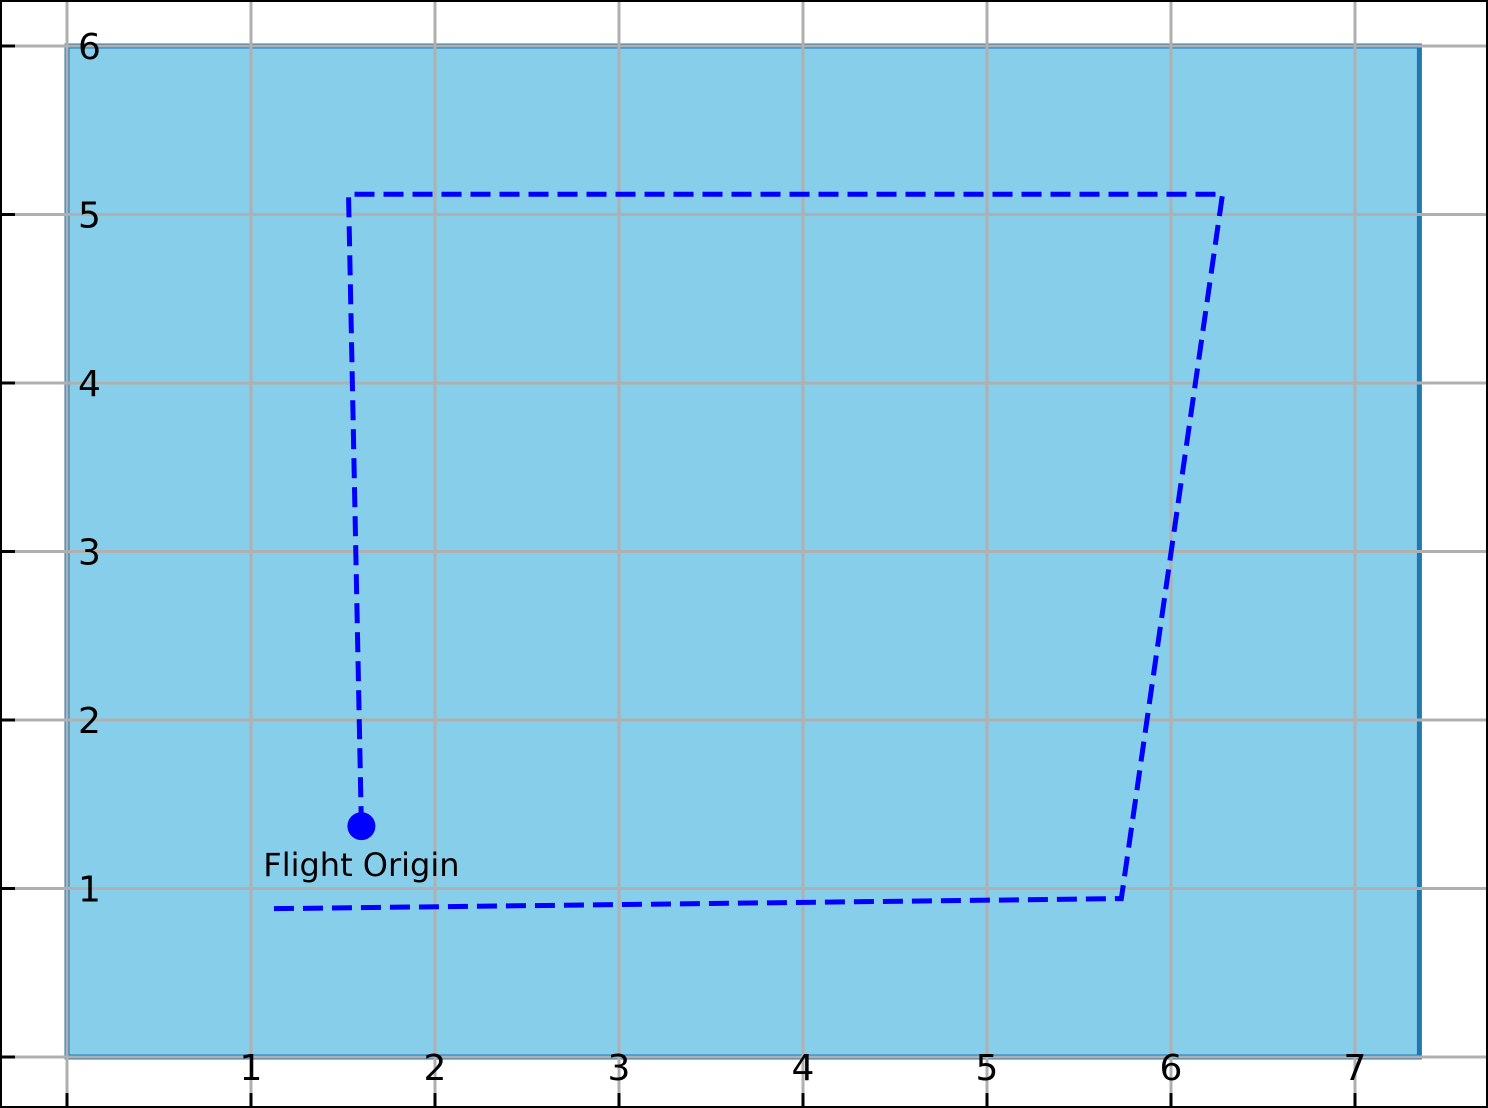 This screenshot has width=1488, height=1108. What do you see at coordinates (89, 553) in the screenshot?
I see `y-tick-label: 3` at bounding box center [89, 553].